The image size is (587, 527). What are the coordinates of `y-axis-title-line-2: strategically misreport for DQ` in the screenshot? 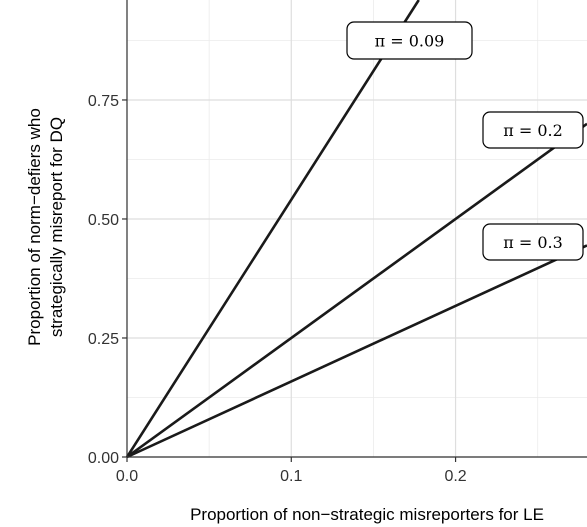 It's located at (56, 227).